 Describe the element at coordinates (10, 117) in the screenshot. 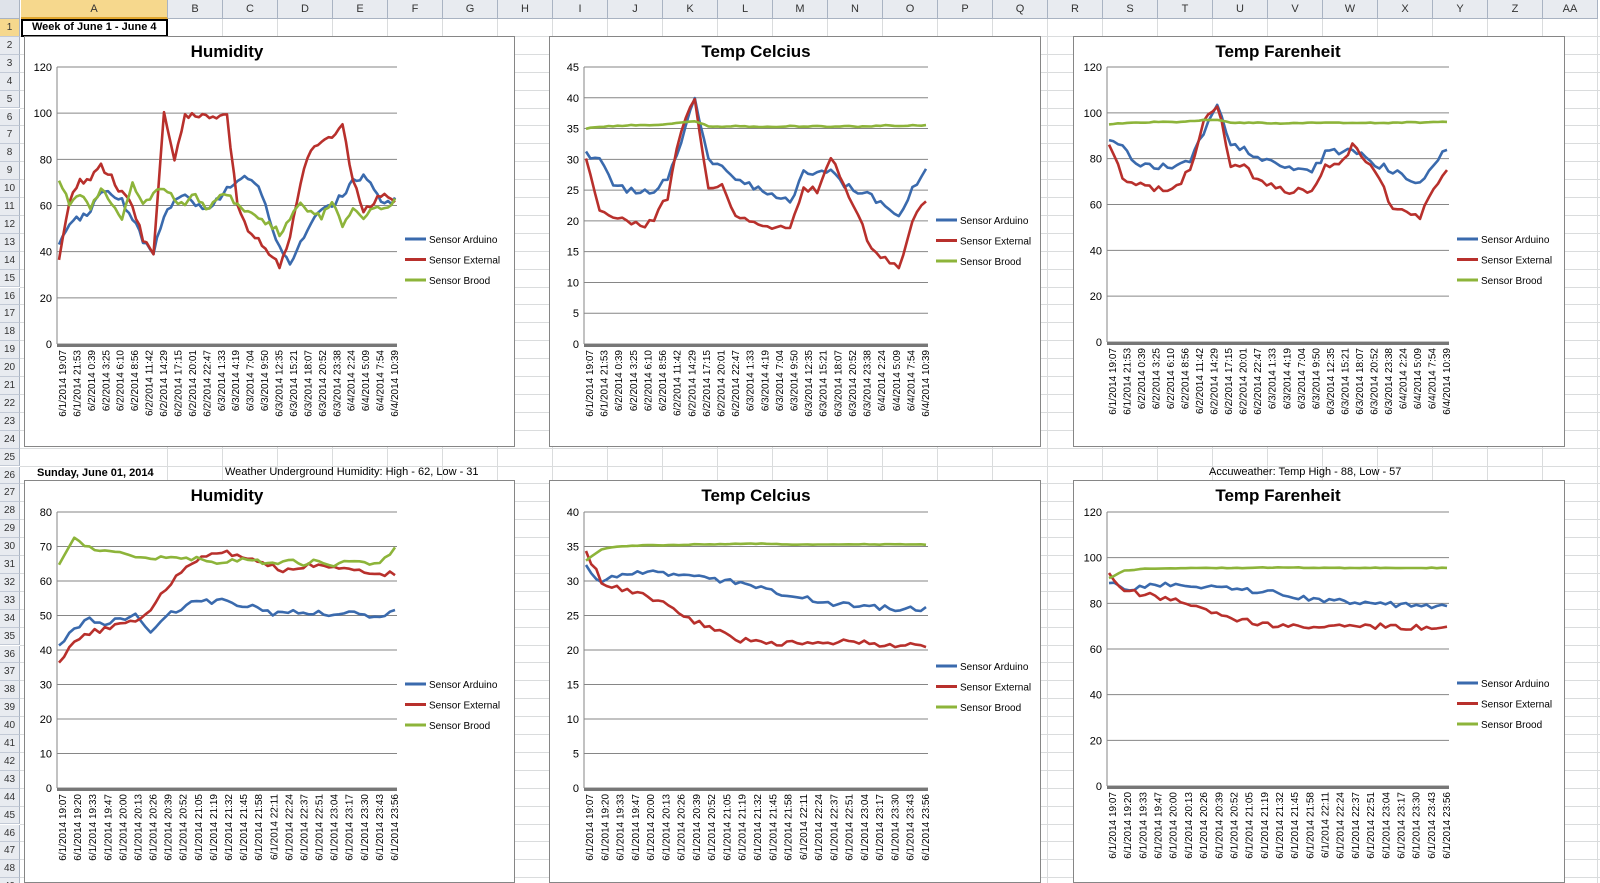

I see `row-header-6: 6` at that location.